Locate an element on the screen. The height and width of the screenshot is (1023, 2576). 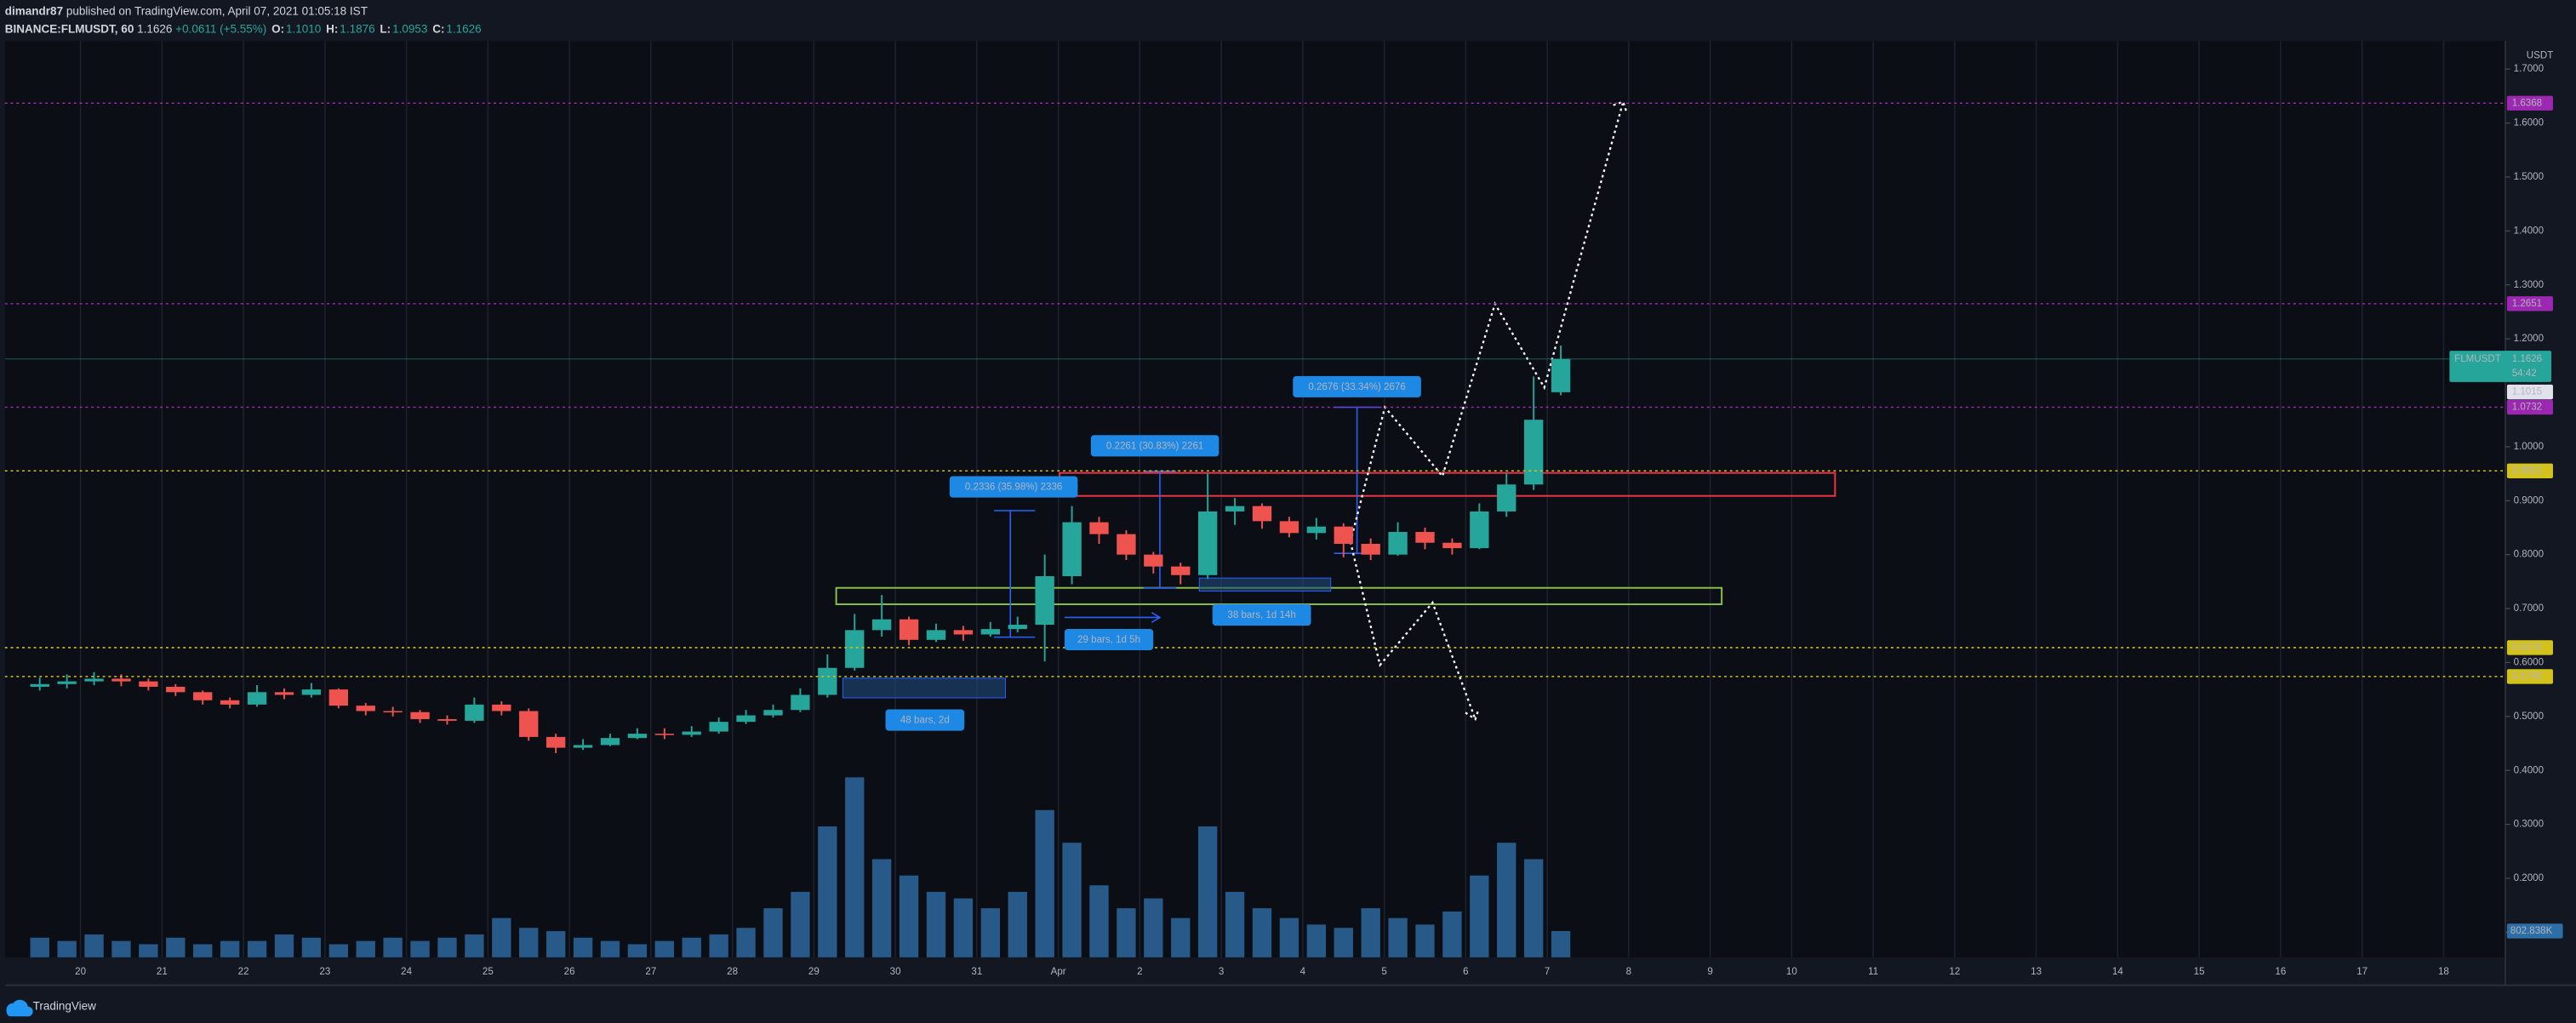
x-tick-label: 24 is located at coordinates (406, 972).